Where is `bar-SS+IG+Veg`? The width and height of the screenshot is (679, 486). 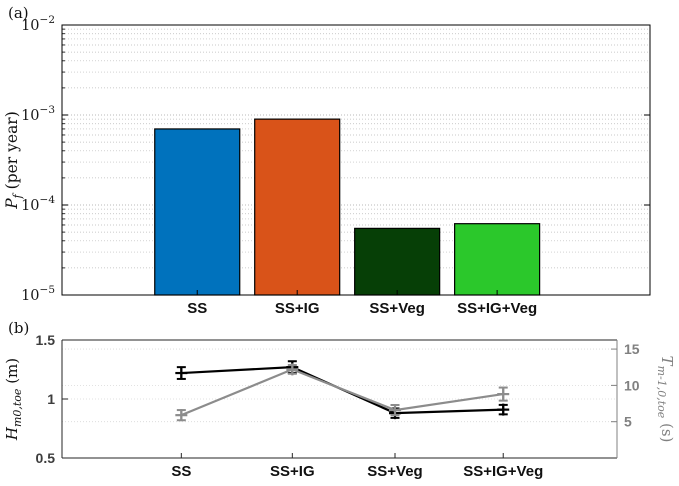
bar-SS+IG+Veg is located at coordinates (497, 259).